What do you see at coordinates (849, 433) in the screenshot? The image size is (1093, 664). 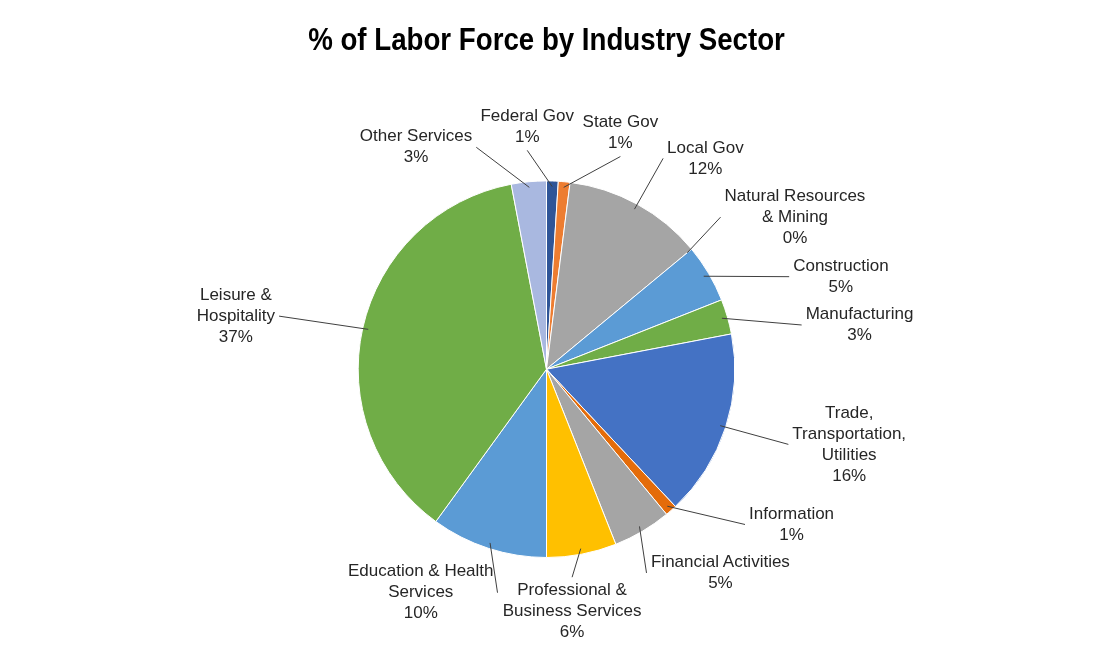 I see `slice-label: Trade, Transportation, Utilities` at bounding box center [849, 433].